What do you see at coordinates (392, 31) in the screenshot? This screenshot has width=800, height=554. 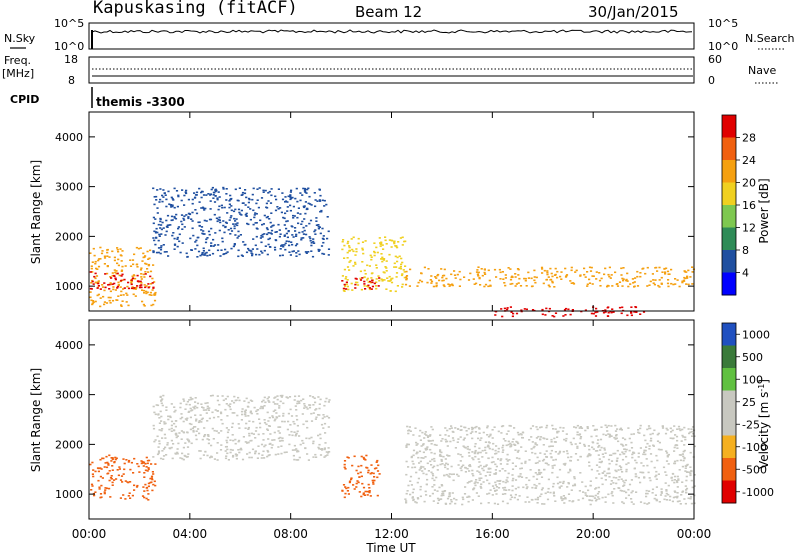 I see `noise-sky-trace` at bounding box center [392, 31].